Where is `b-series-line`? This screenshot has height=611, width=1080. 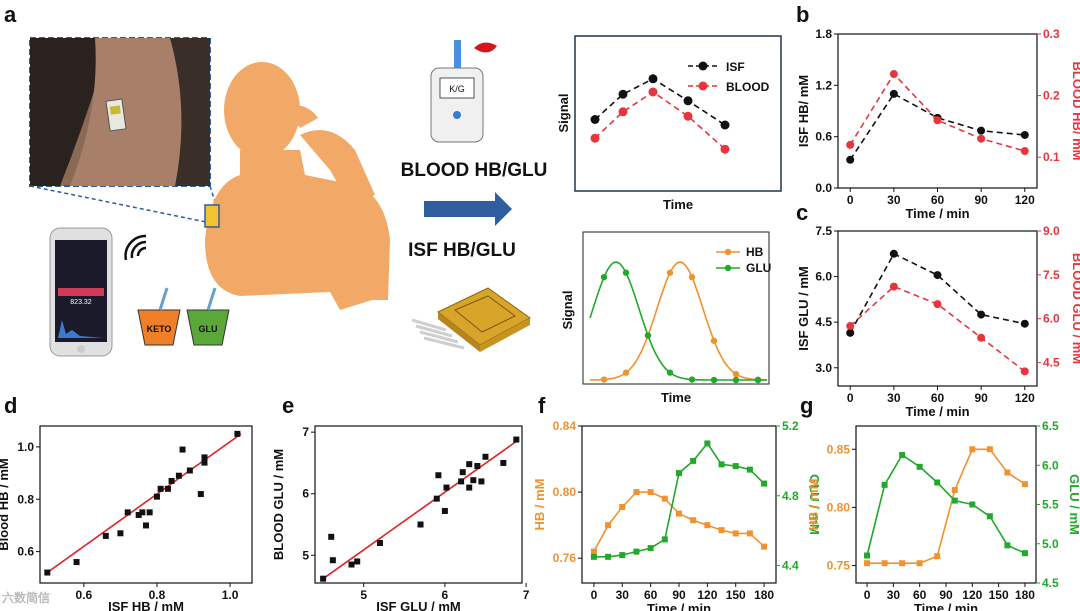 b-series-line is located at coordinates (937, 112).